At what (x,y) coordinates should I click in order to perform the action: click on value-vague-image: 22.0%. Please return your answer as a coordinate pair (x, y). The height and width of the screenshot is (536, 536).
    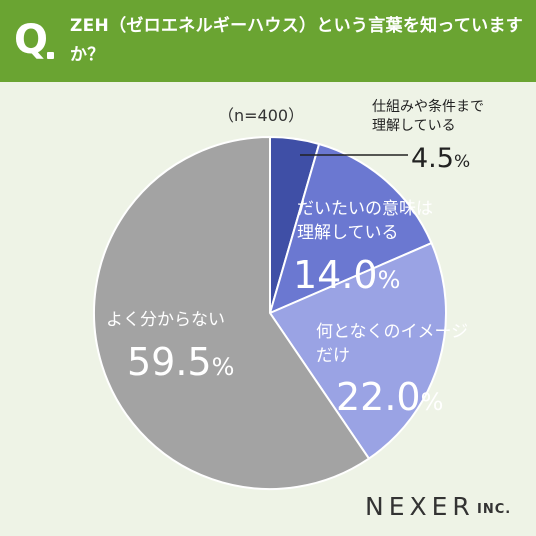
    Looking at the image, I should click on (389, 397).